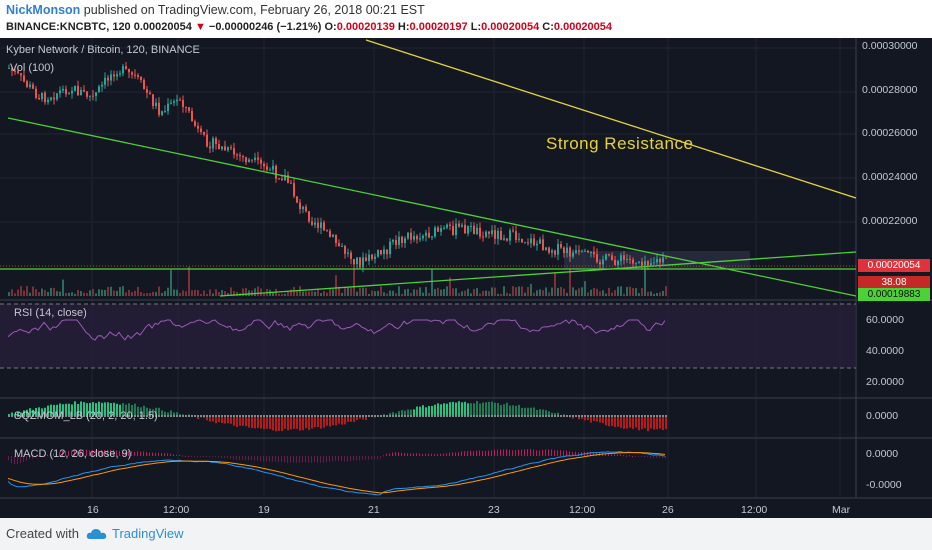 The width and height of the screenshot is (932, 550). What do you see at coordinates (620, 143) in the screenshot?
I see `strong-resistance-annotation: Strong Resistance` at bounding box center [620, 143].